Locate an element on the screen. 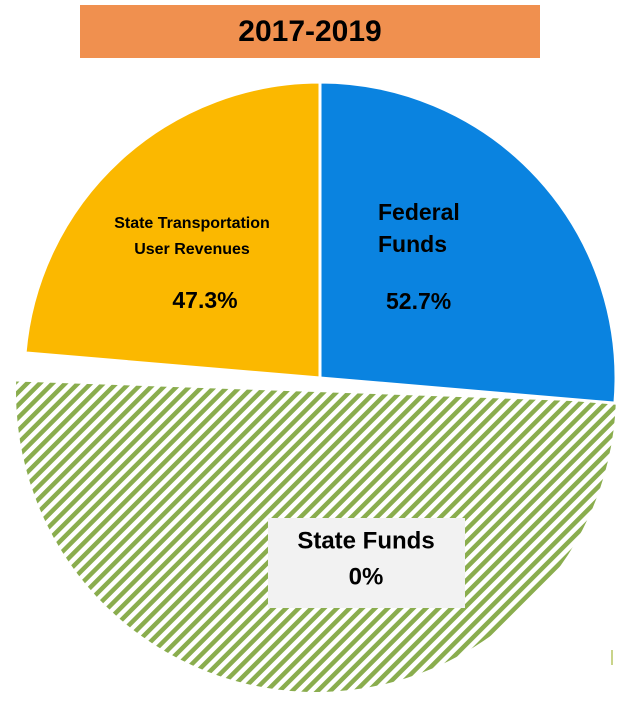 Image resolution: width=619 pixels, height=708 pixels. label-line: Federal is located at coordinates (419, 212).